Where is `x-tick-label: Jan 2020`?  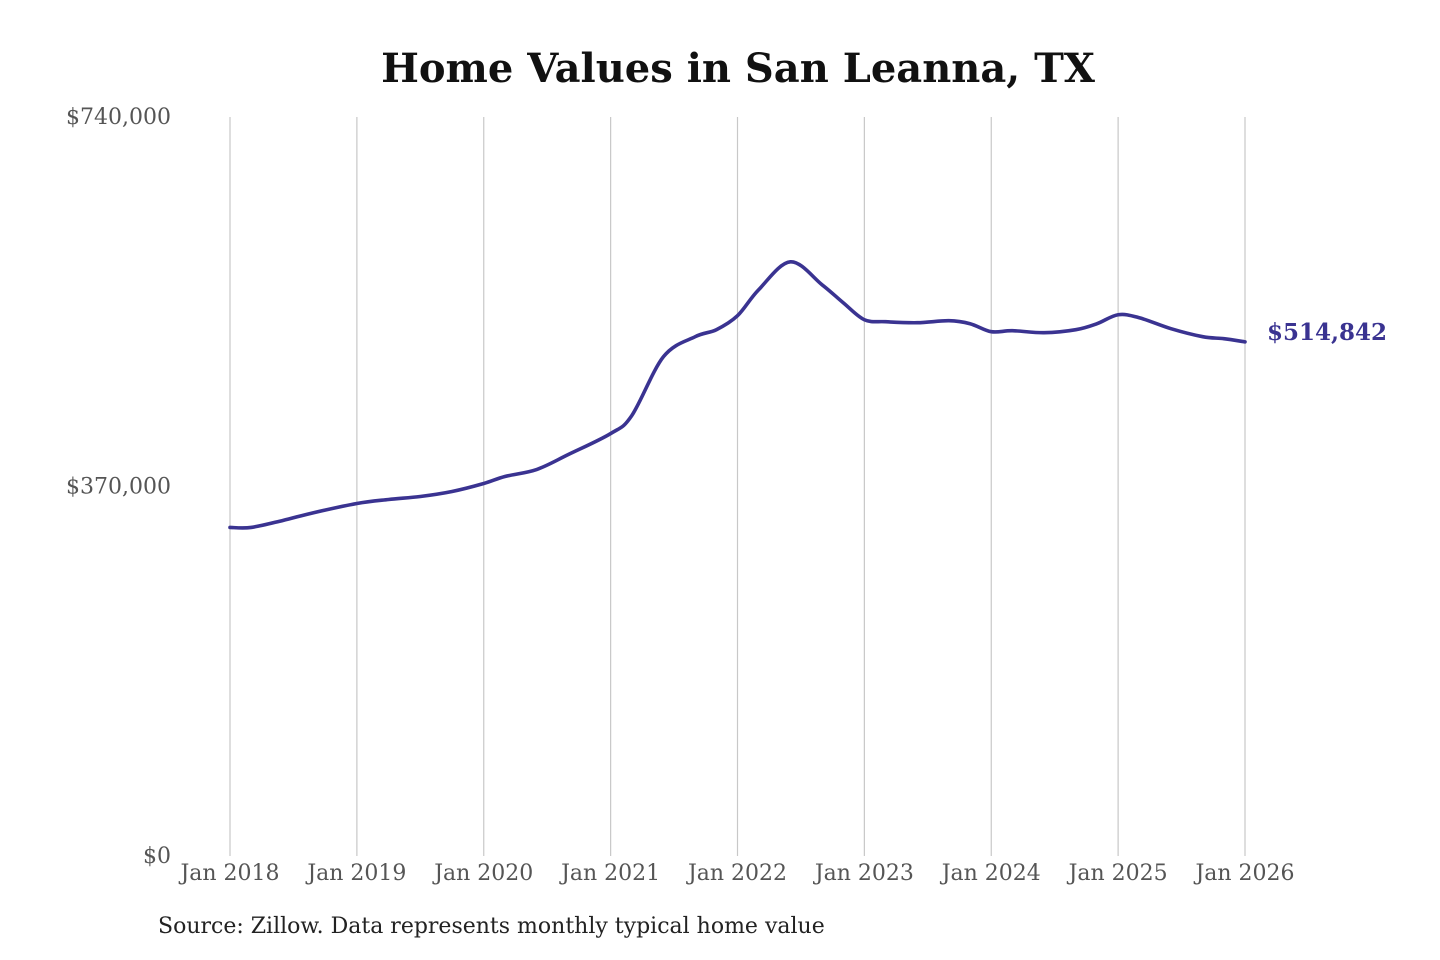 x-tick-label: Jan 2020 is located at coordinates (482, 873).